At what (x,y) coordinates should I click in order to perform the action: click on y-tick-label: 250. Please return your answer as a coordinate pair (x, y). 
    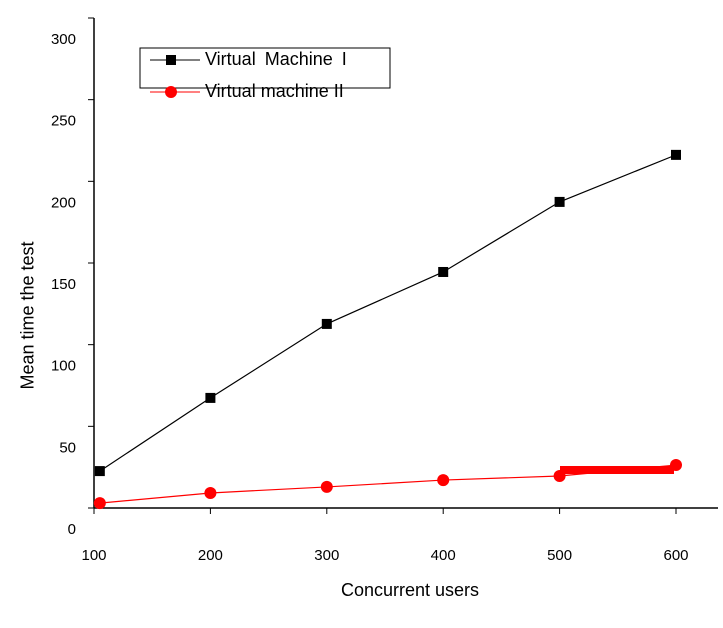
    Looking at the image, I should click on (63, 121).